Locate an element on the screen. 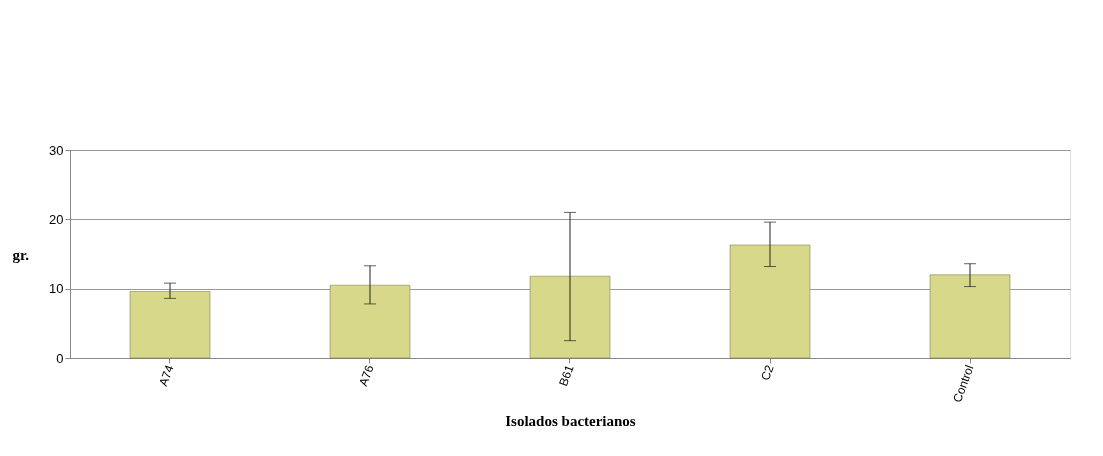  x-tick-label: B61 is located at coordinates (566, 375).